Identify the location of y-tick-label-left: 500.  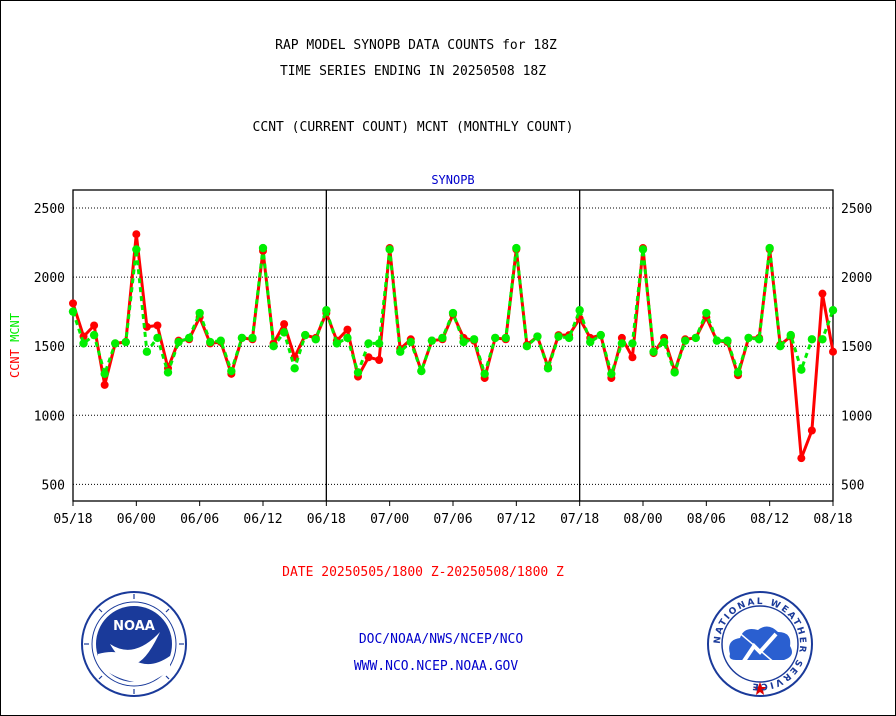
(53, 485).